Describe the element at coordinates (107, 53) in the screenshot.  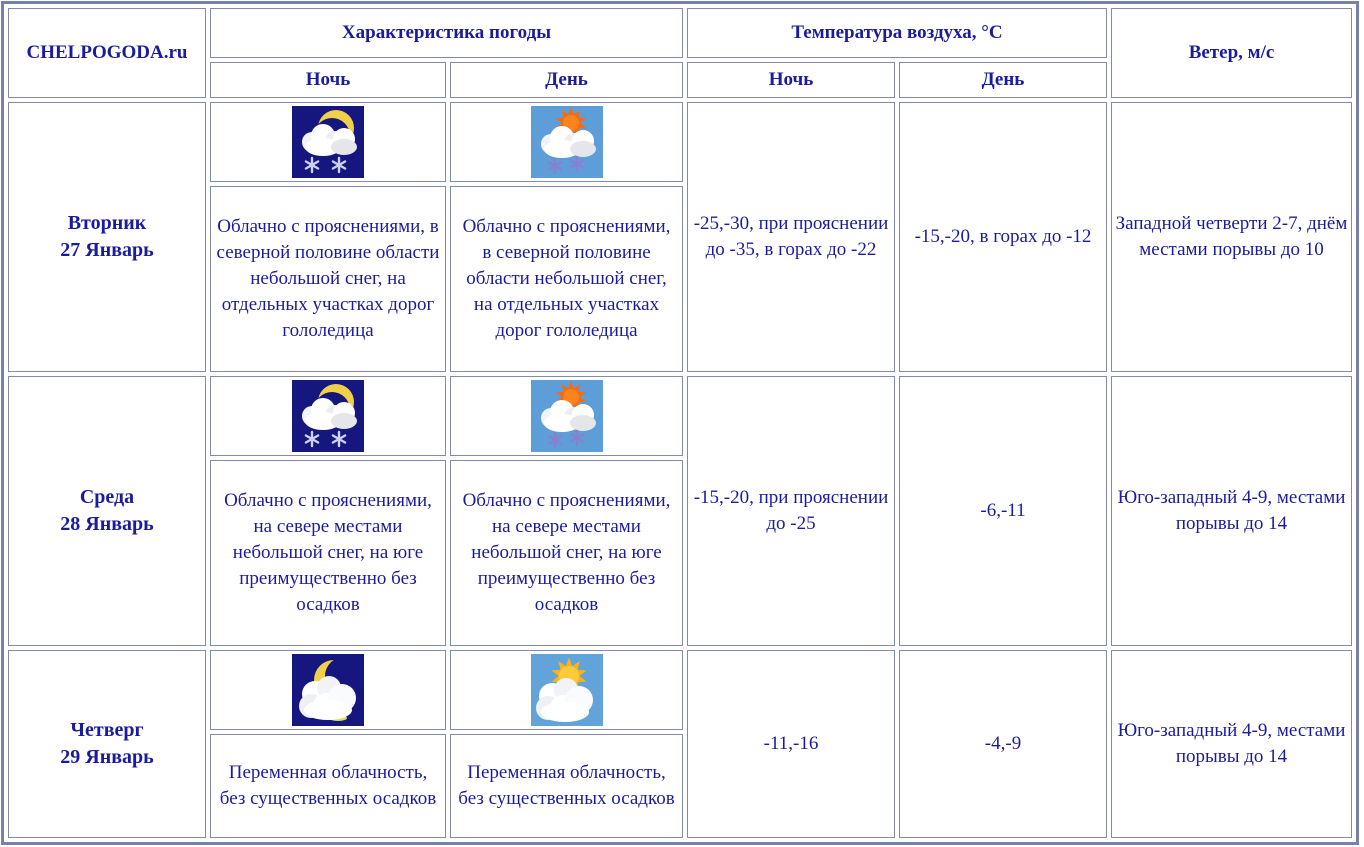
I see `site-logo: CHELPOGODA.ru` at that location.